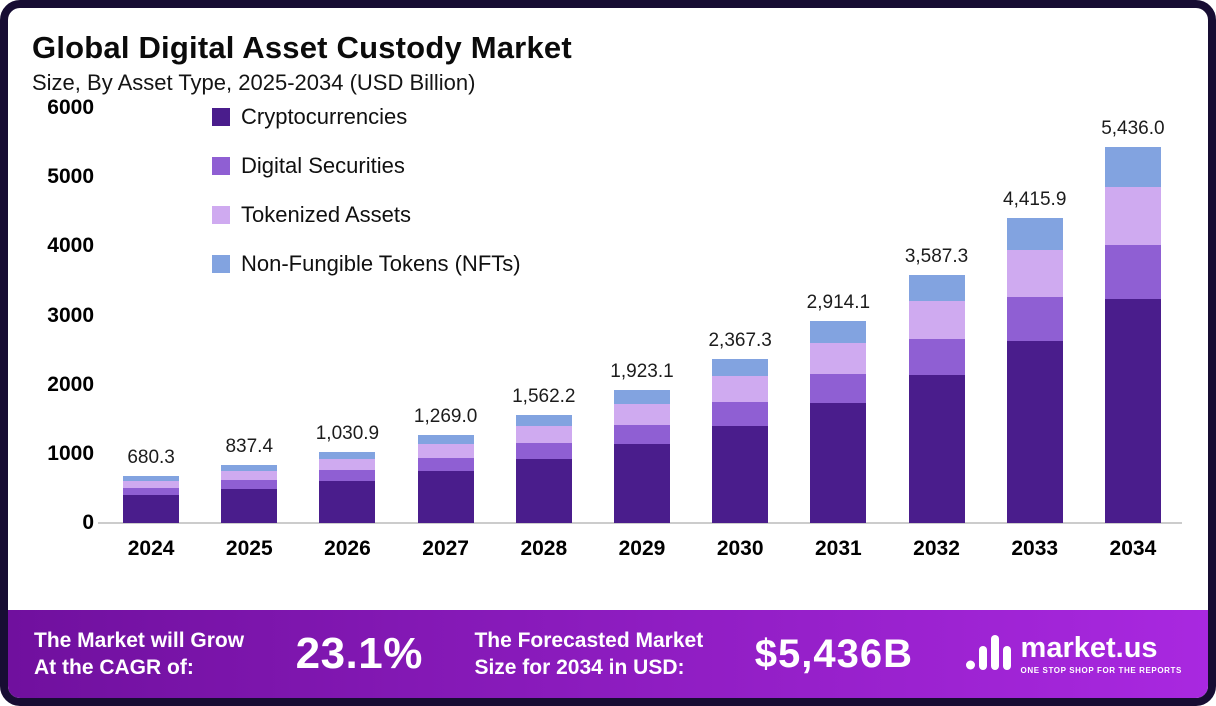 The height and width of the screenshot is (706, 1216). Describe the element at coordinates (249, 447) in the screenshot. I see `bar-total-label: 837.4` at that location.